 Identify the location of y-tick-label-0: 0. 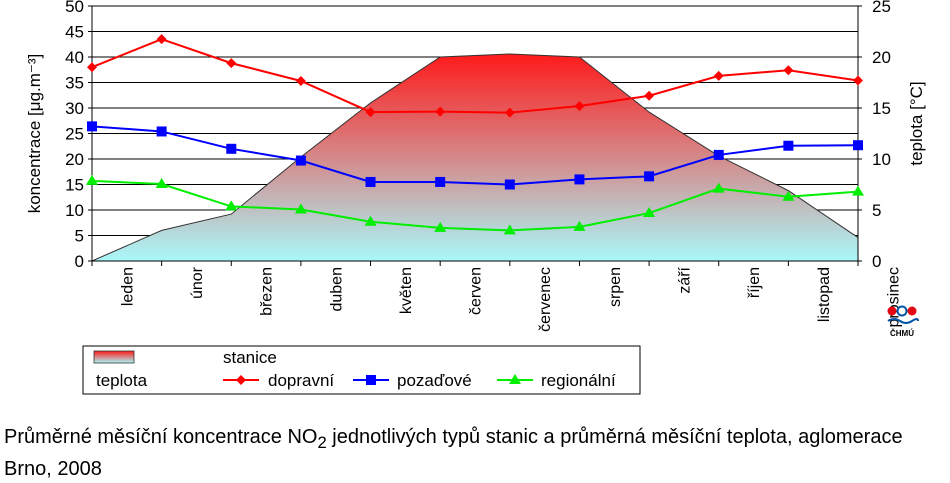
(79, 261).